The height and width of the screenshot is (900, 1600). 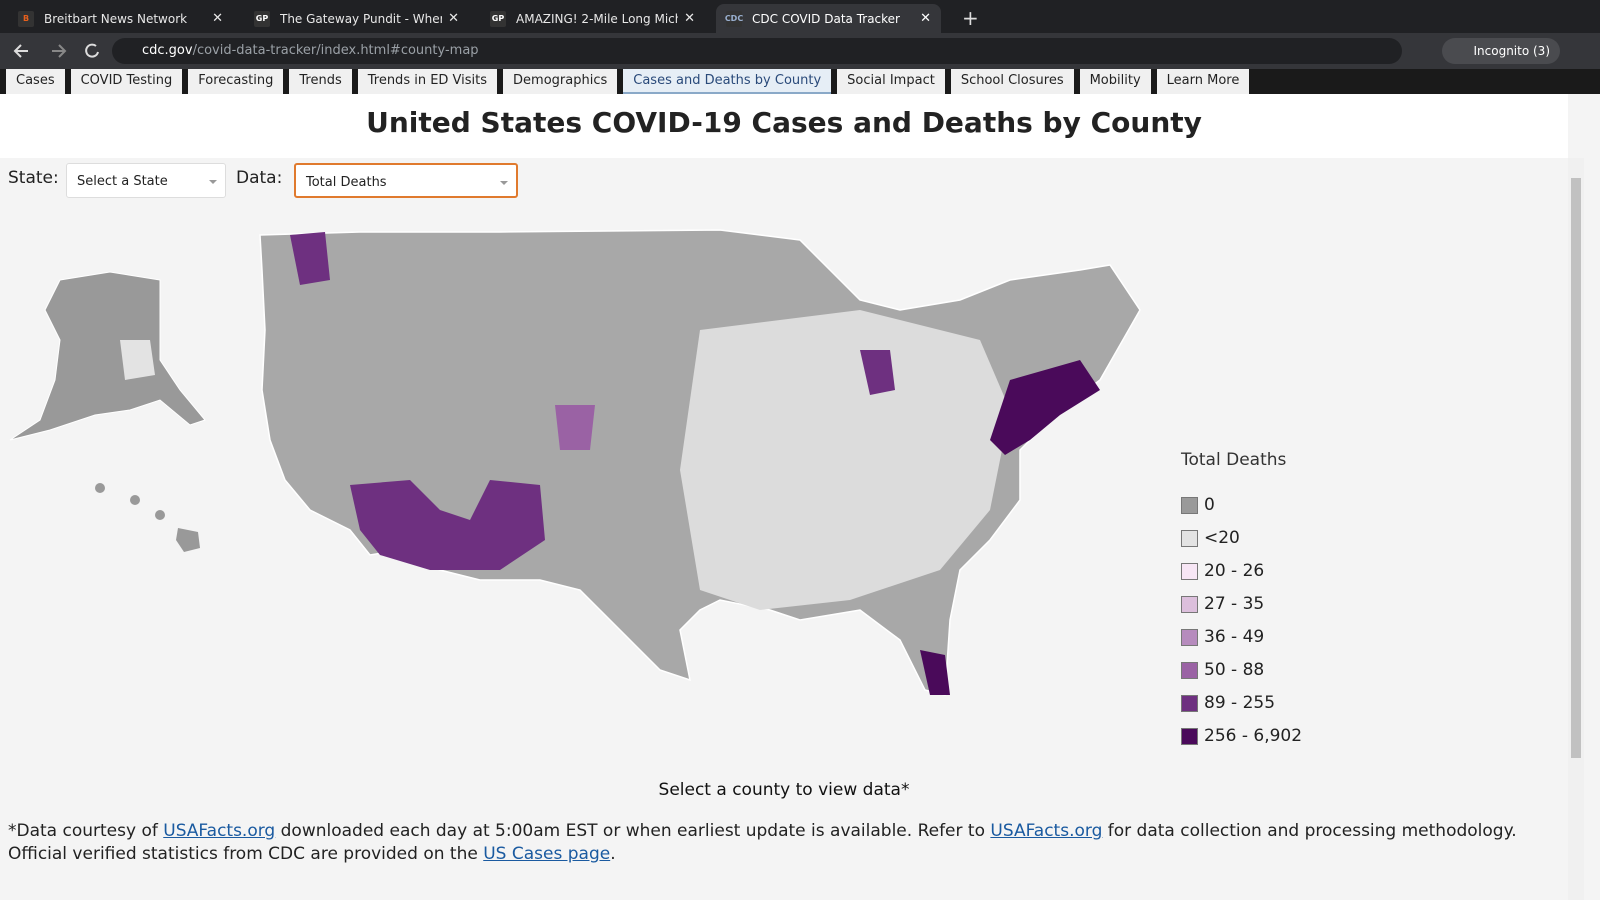 I want to click on tab-title: Breitbart News Network, so click(x=116, y=18).